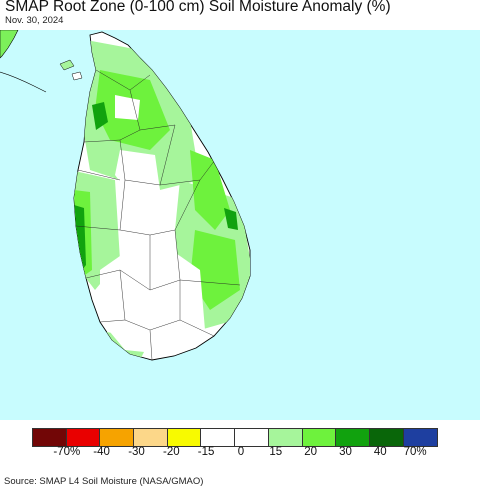 The width and height of the screenshot is (480, 490). Describe the element at coordinates (152, 295) in the screenshot. I see `normal-zone-south` at that location.